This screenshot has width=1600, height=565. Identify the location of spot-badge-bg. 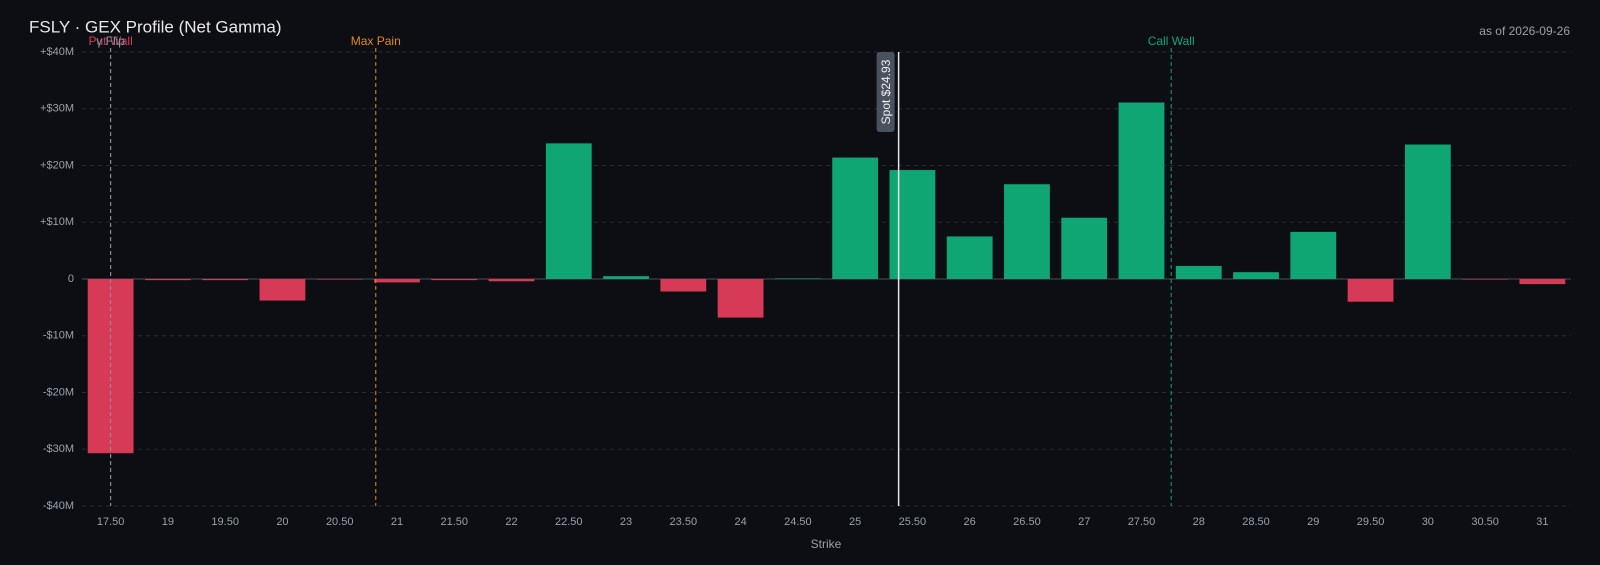
(885, 92).